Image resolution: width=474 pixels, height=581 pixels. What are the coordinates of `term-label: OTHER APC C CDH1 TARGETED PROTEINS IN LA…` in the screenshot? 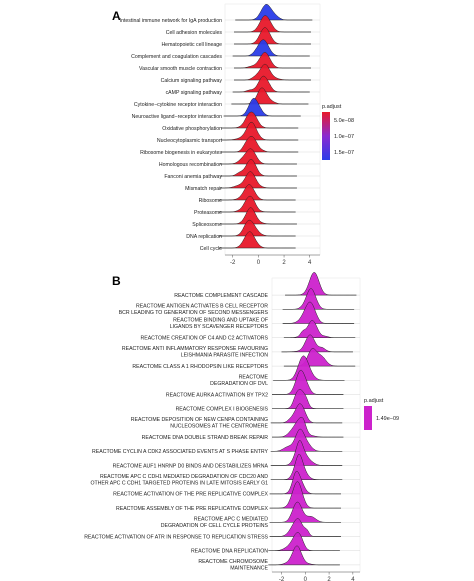 It's located at (179, 483).